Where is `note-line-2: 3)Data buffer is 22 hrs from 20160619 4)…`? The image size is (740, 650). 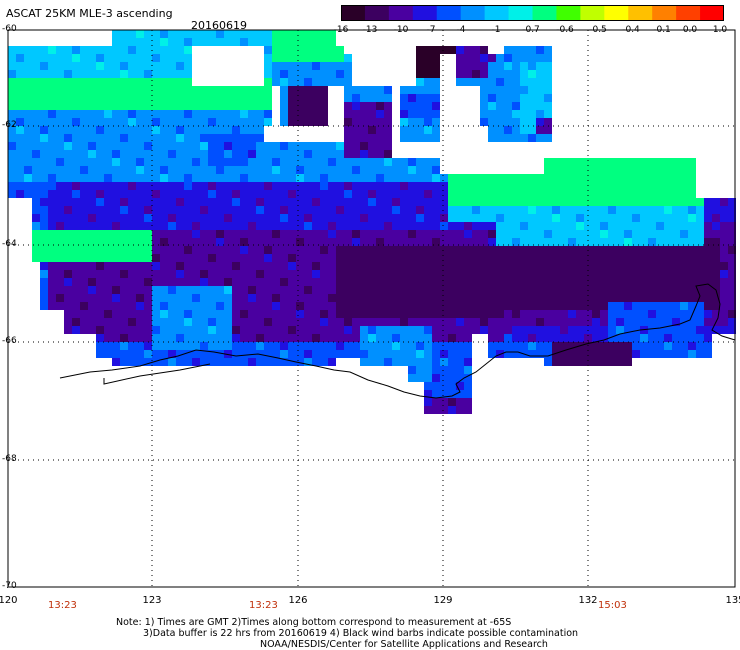 note-line-2: 3)Data buffer is 22 hrs from 20160619 4)… is located at coordinates (361, 633).